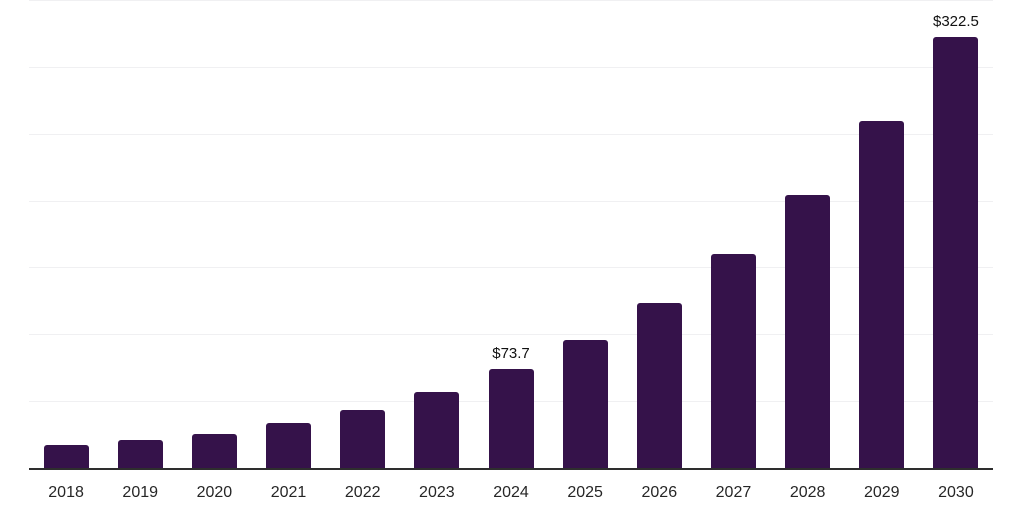 Image resolution: width=1024 pixels, height=512 pixels. What do you see at coordinates (956, 492) in the screenshot?
I see `x-tick-label-2030: 2030` at bounding box center [956, 492].